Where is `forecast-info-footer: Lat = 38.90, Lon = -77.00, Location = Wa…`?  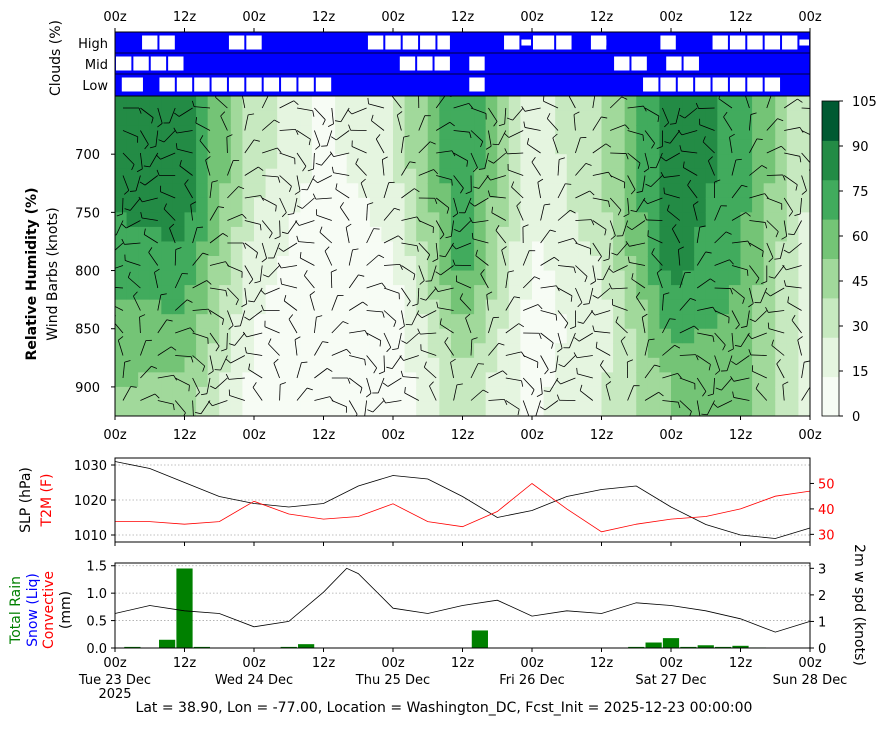 forecast-info-footer: Lat = 38.90, Lon = -77.00, Location = Wa… is located at coordinates (444, 708).